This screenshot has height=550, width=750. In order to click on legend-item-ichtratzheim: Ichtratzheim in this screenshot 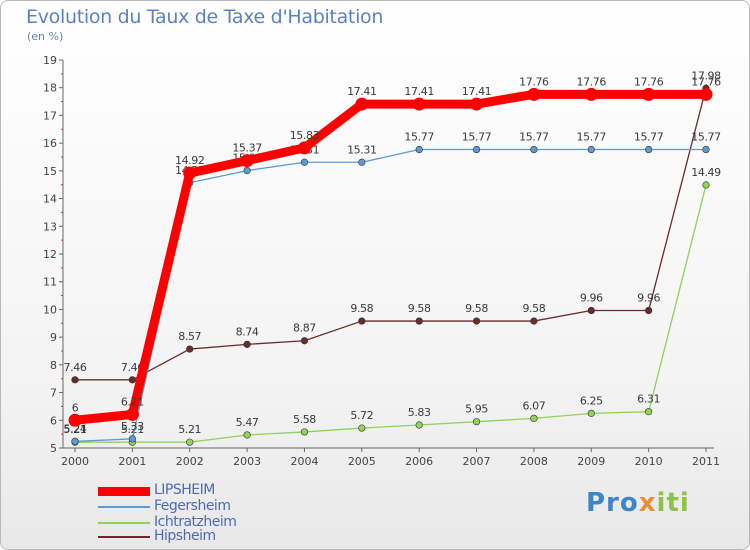, I will do `click(198, 522)`.